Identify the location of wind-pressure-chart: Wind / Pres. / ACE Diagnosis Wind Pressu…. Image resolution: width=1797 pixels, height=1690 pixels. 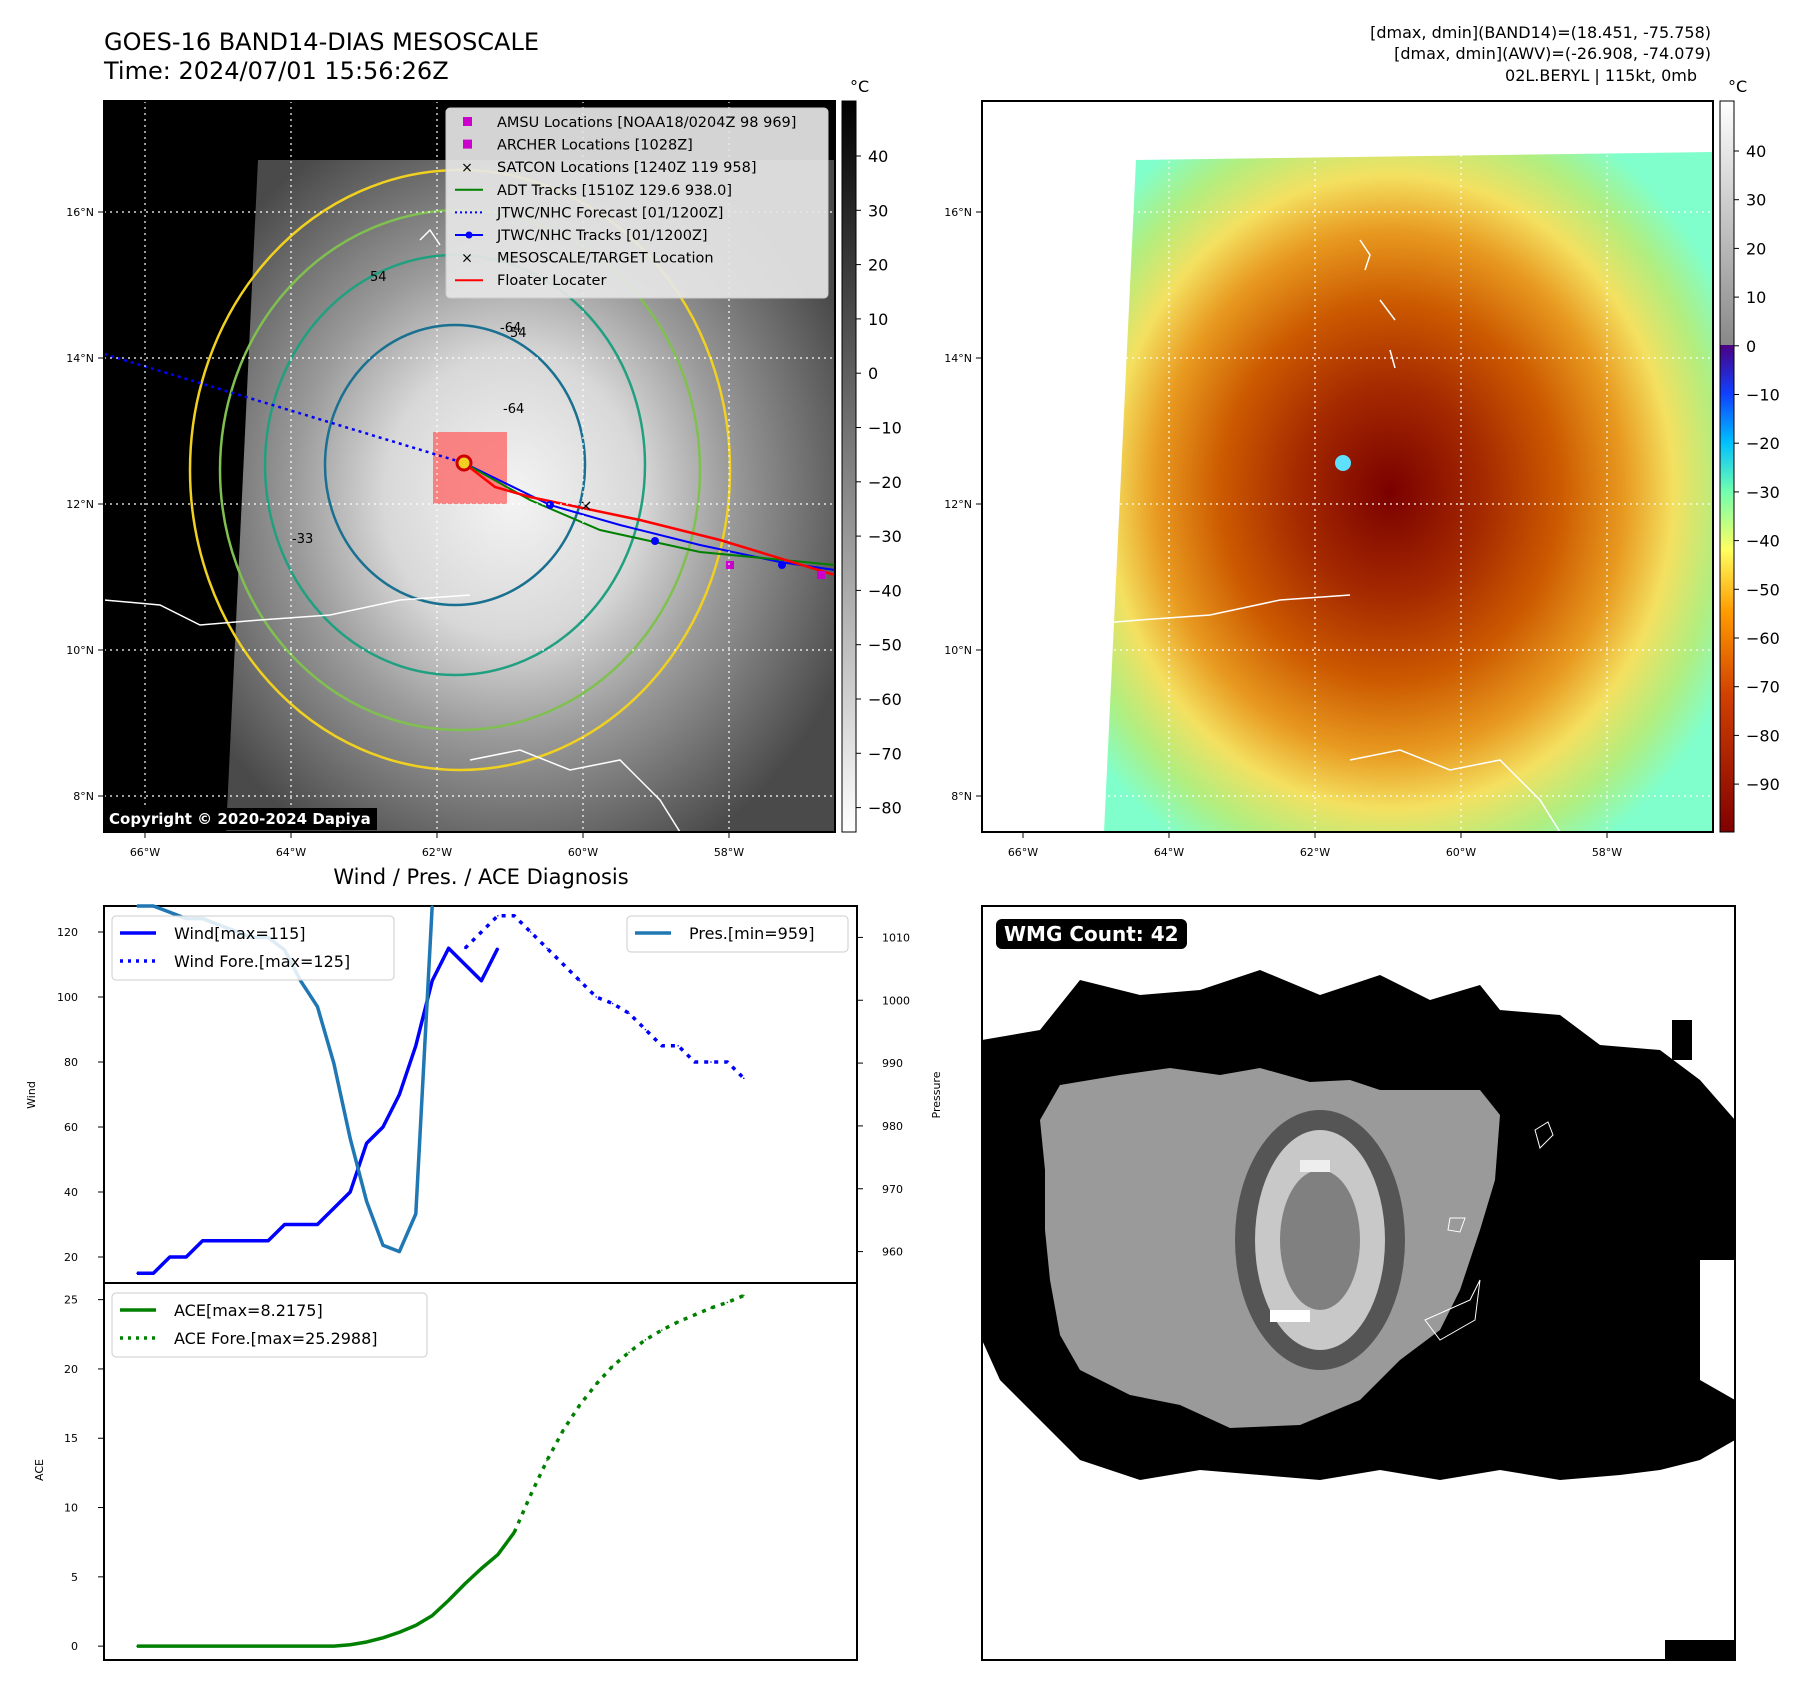
(484, 1074).